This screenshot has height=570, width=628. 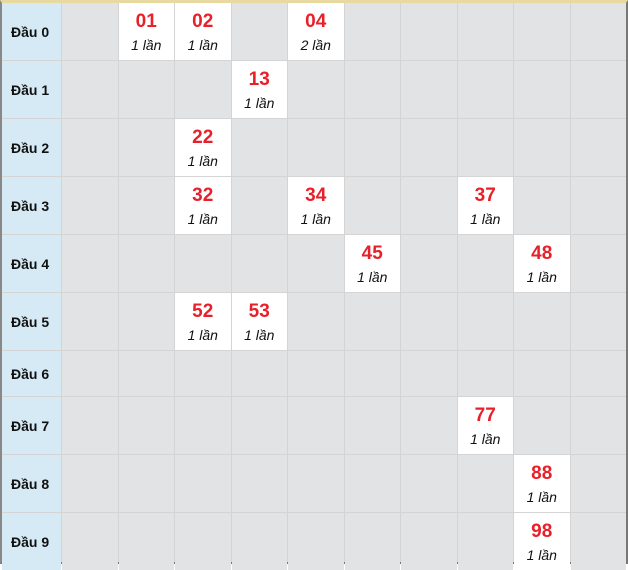 I want to click on lottery-number: 22, so click(x=203, y=137).